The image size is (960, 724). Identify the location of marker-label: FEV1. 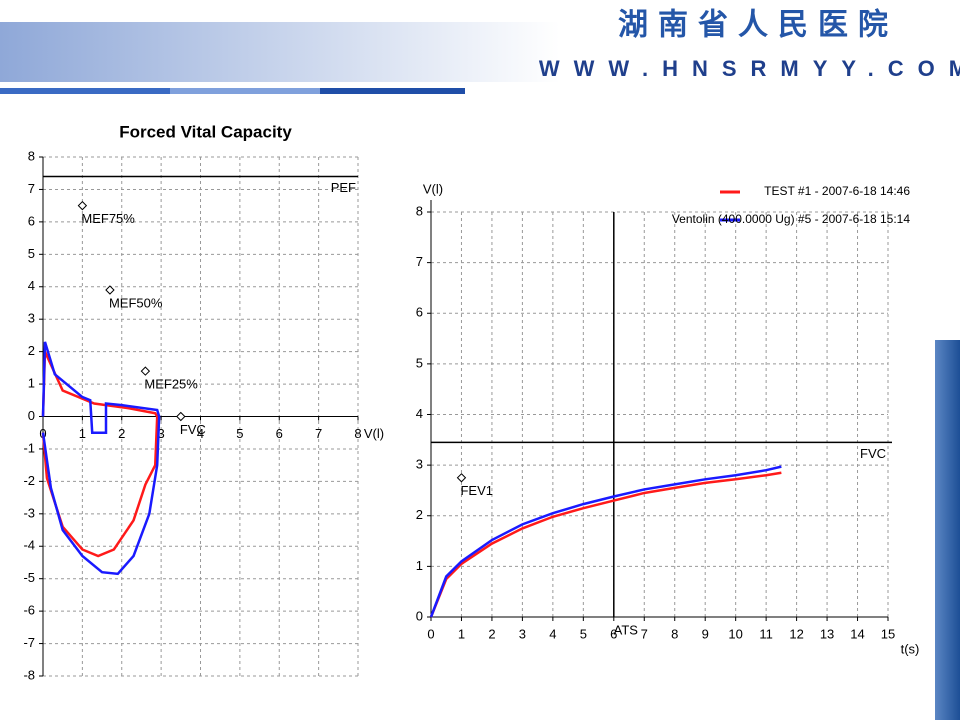
(476, 490).